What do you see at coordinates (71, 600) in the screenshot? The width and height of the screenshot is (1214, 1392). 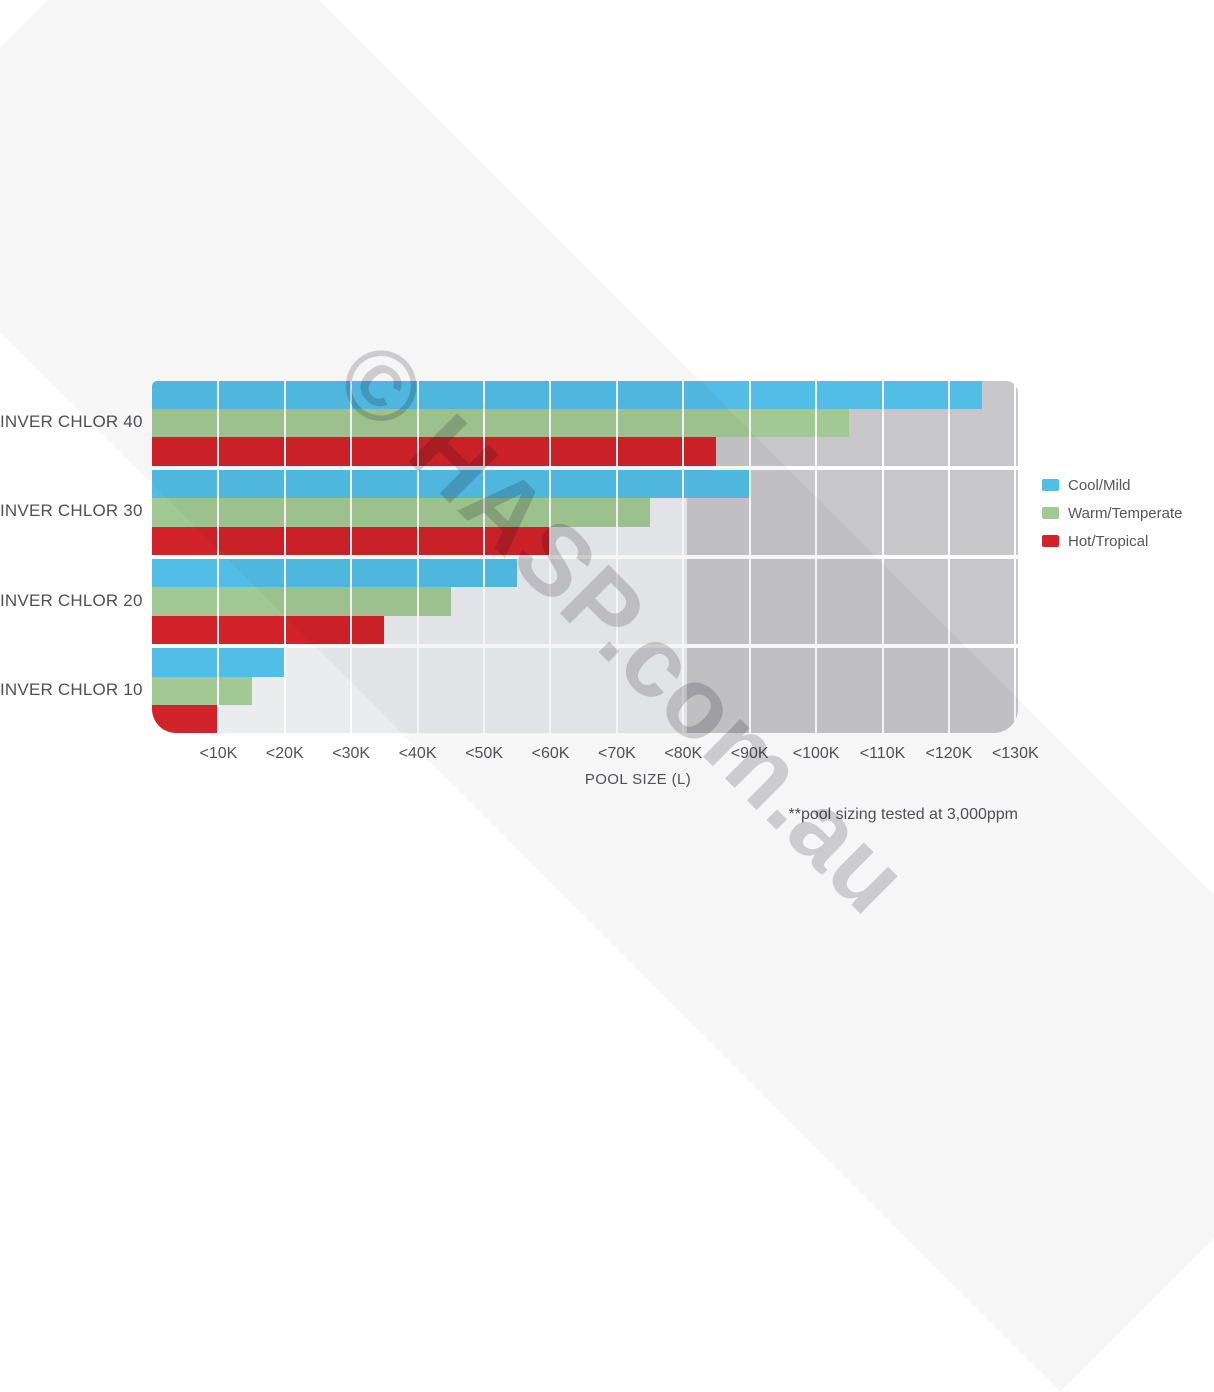 I see `category-label: INVER CHLOR 20` at bounding box center [71, 600].